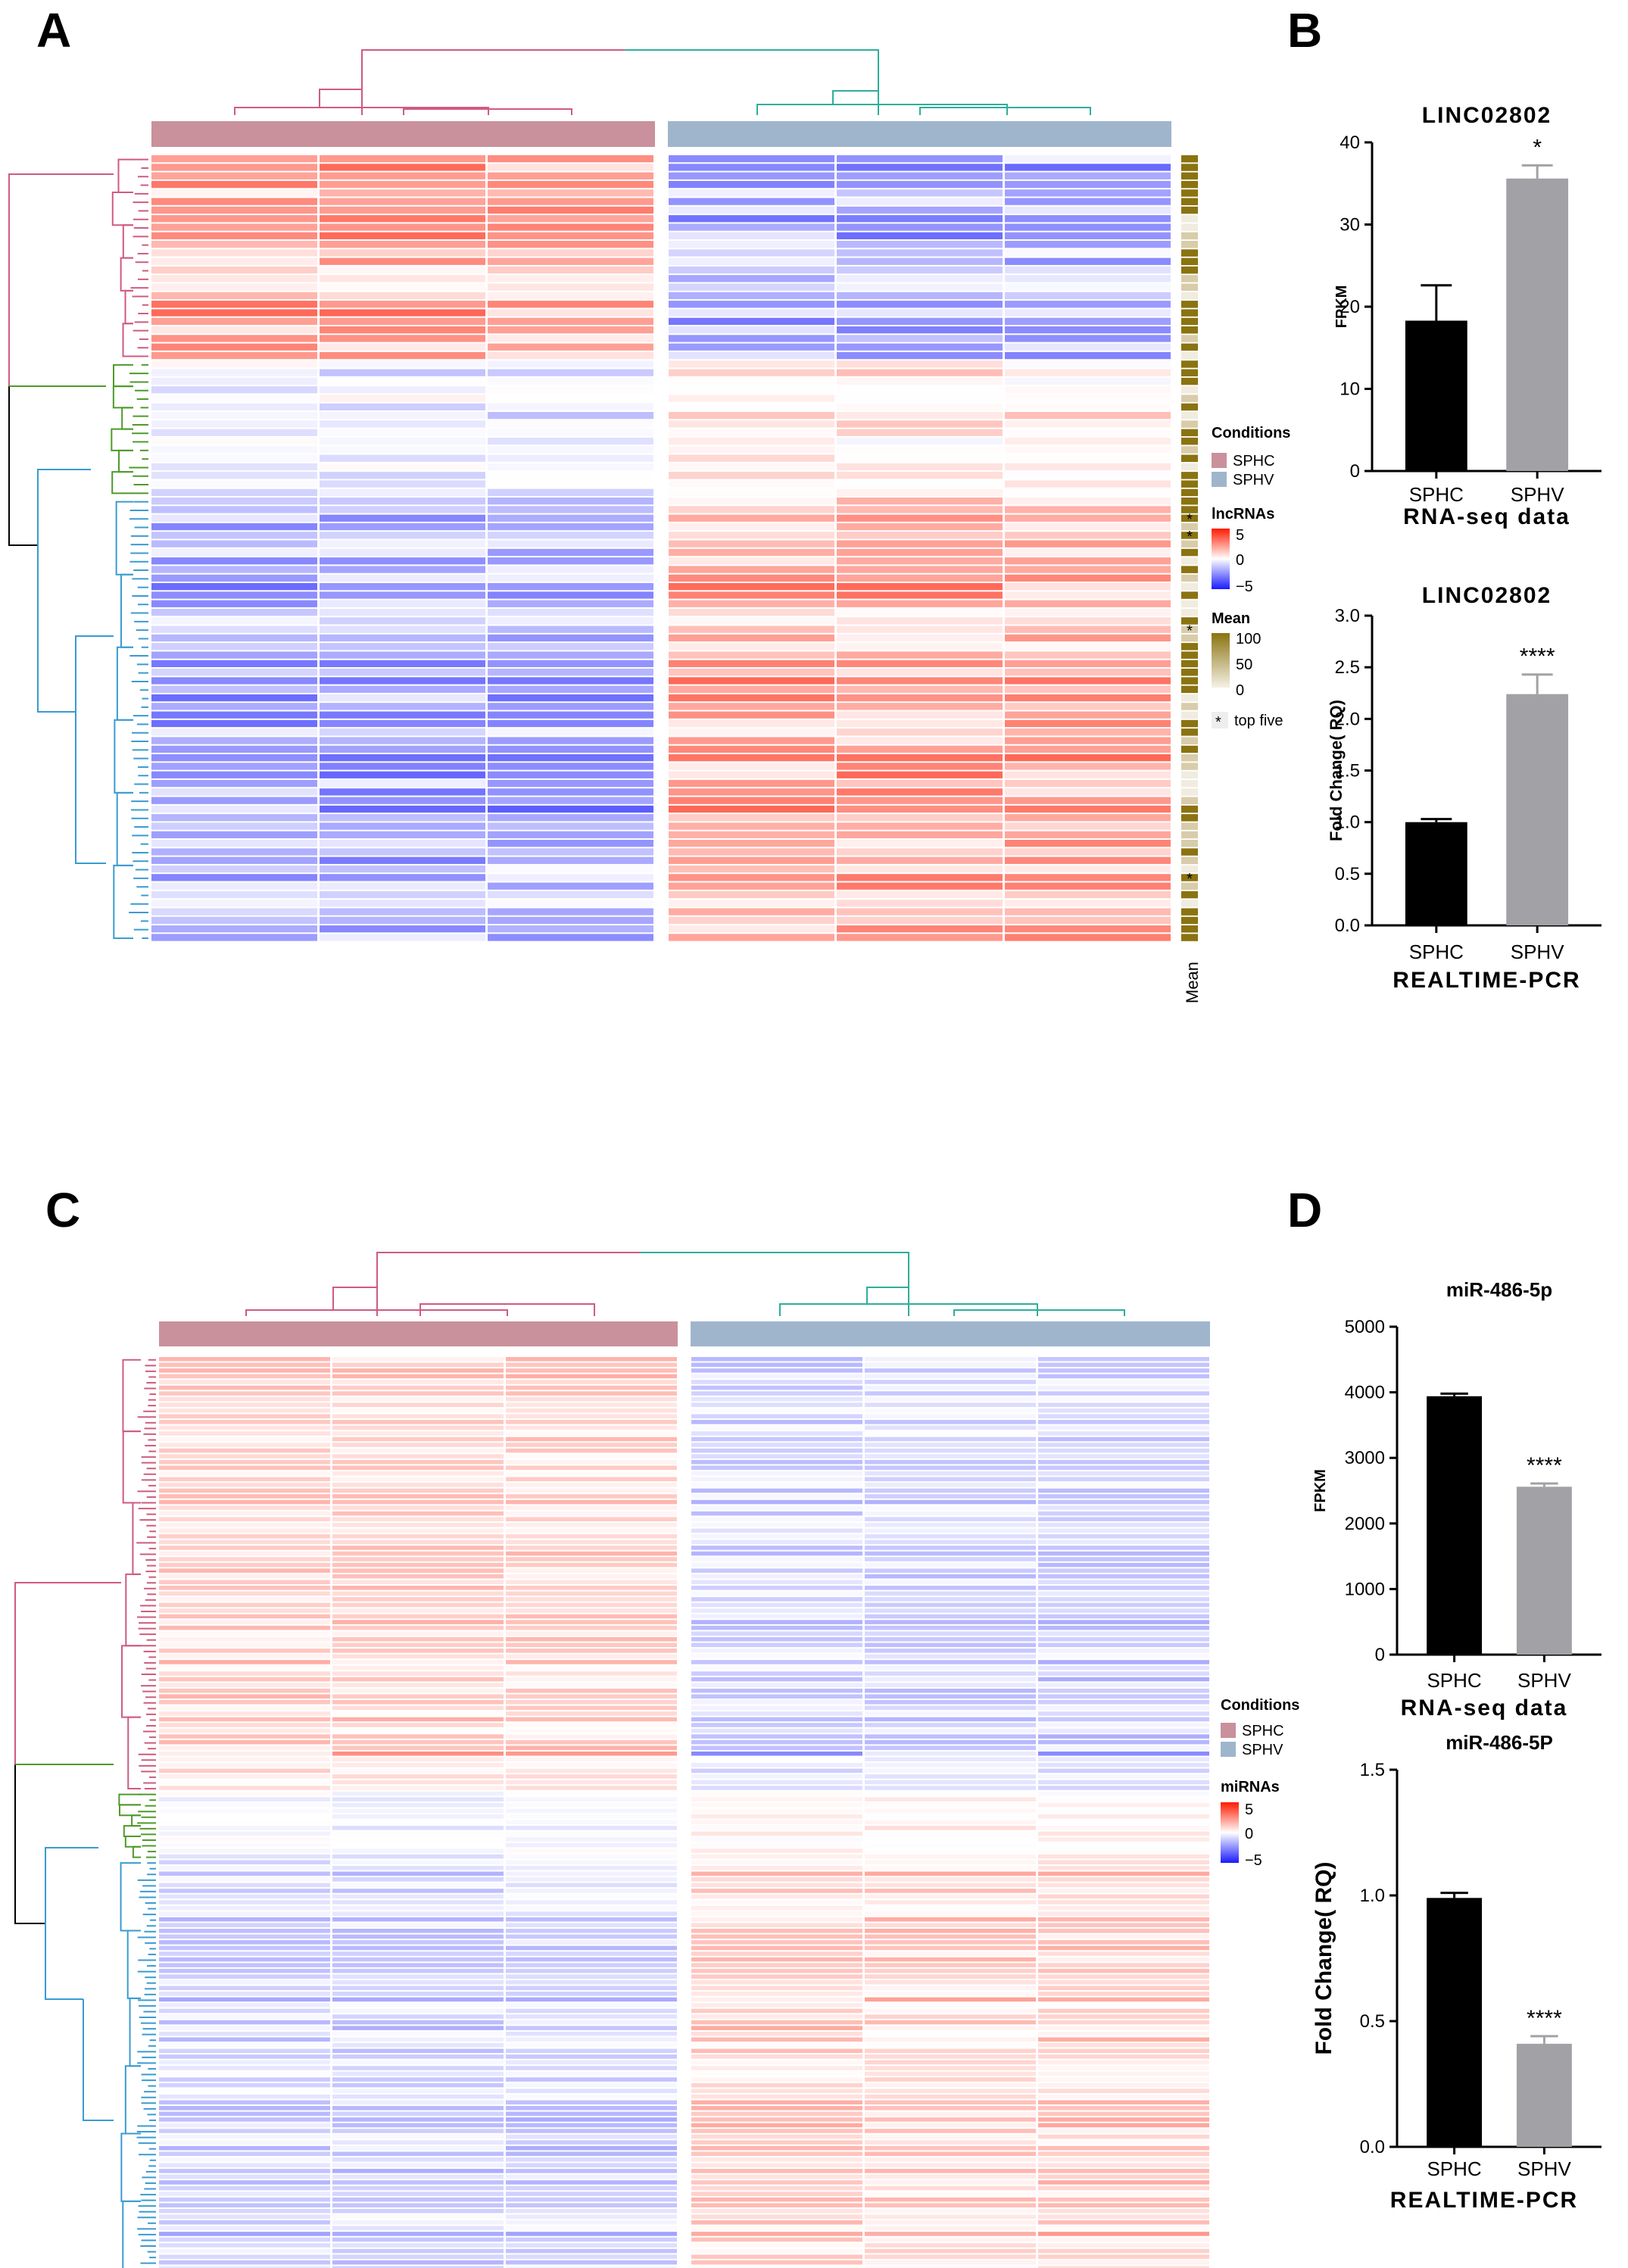  What do you see at coordinates (1347, 719) in the screenshot?
I see `y-tick-label: 2.0` at bounding box center [1347, 719].